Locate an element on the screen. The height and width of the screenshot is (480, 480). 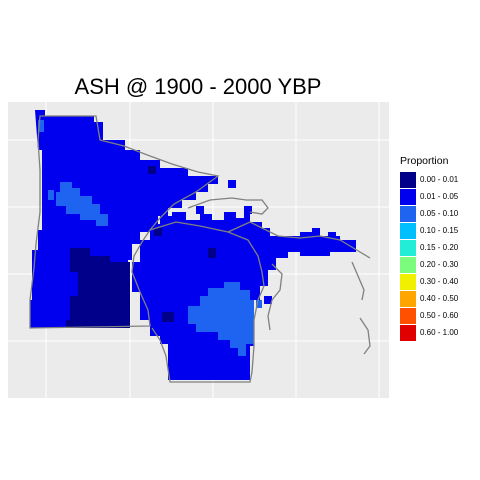
legend-entry: 0.01 - 0.05 is located at coordinates (439, 196).